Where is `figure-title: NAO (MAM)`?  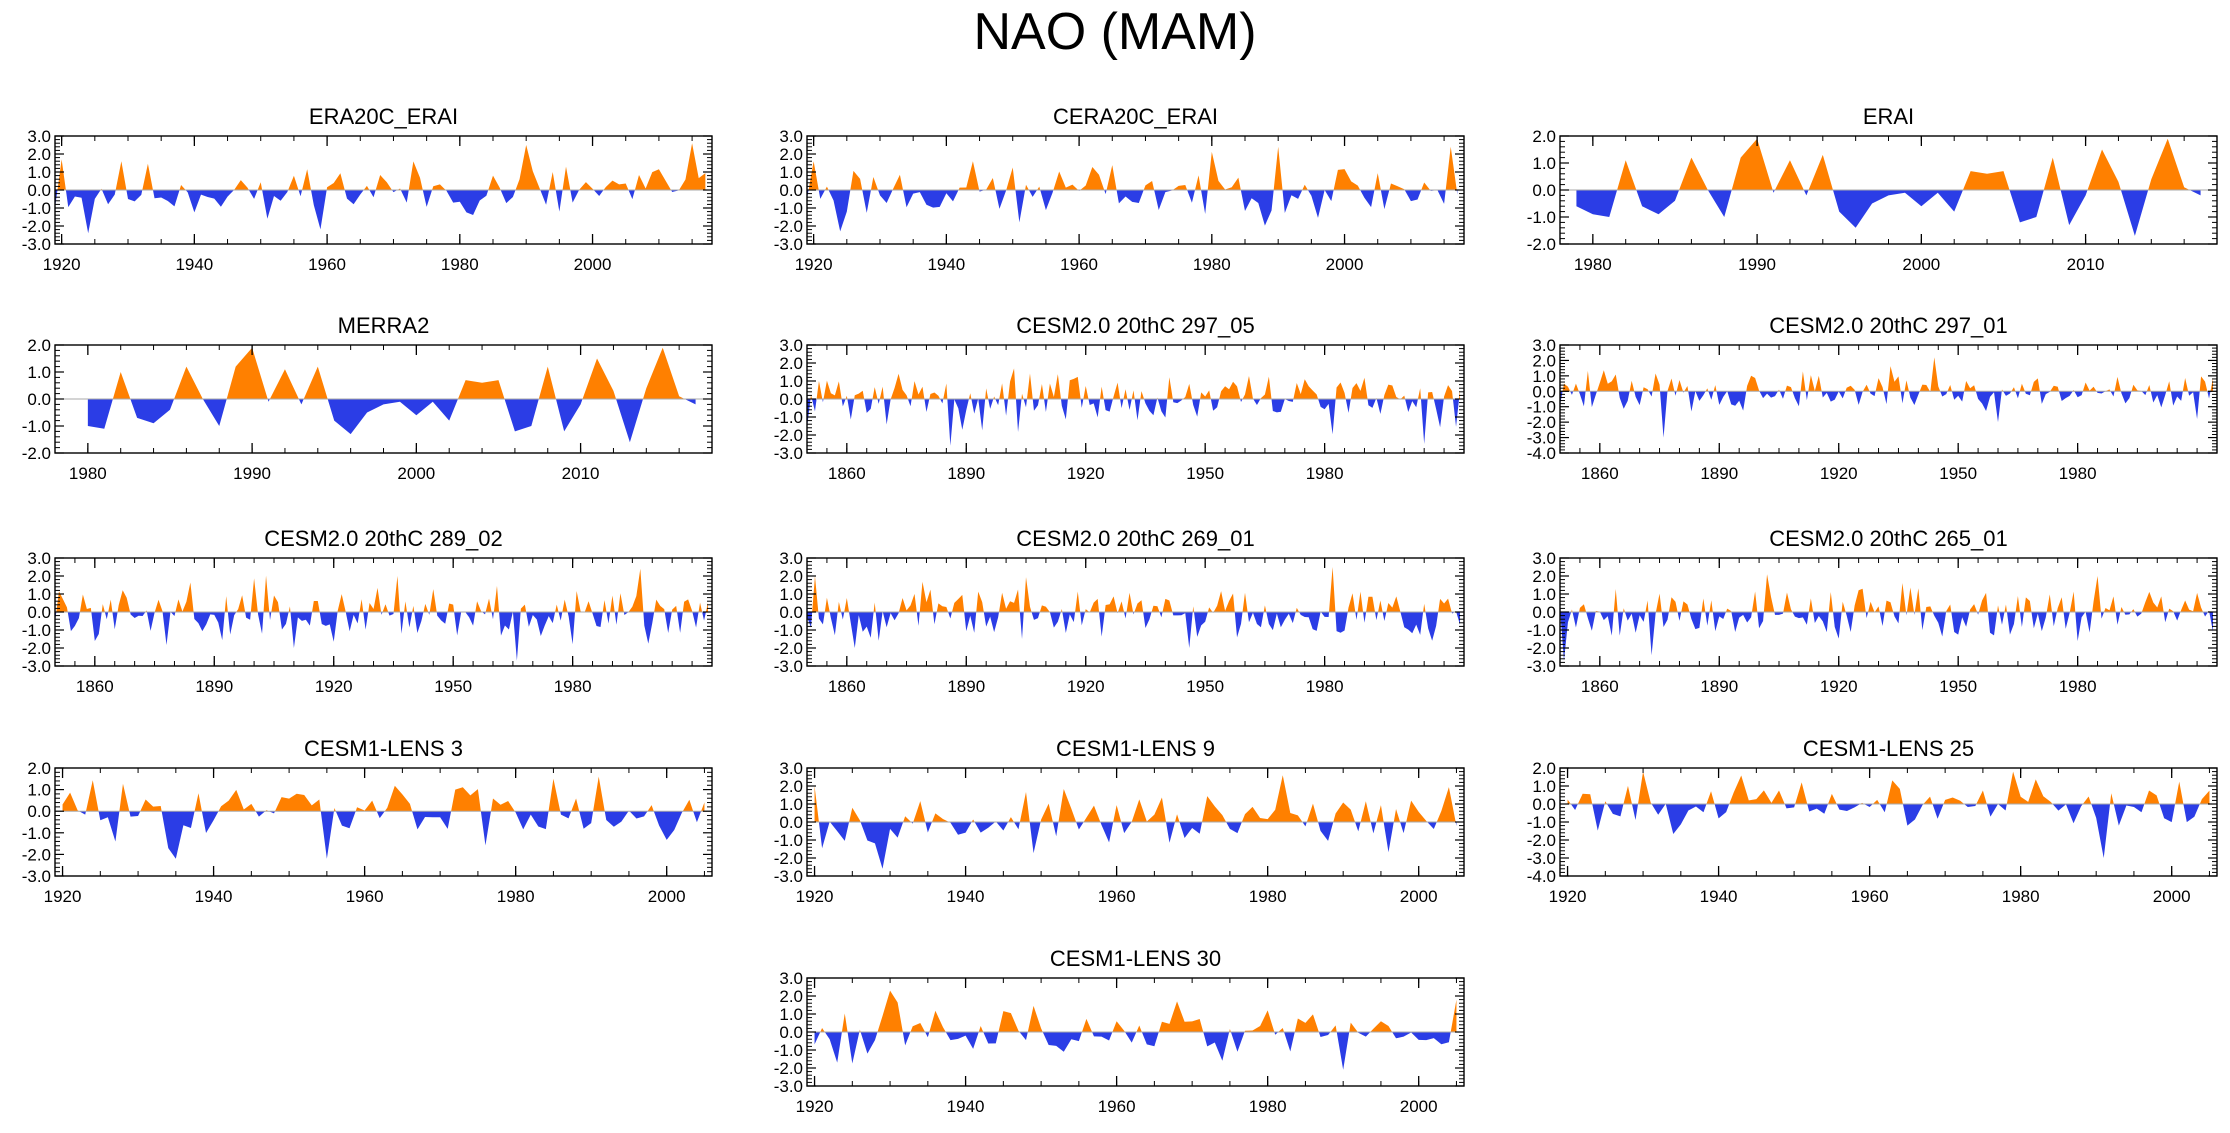 figure-title: NAO (MAM) is located at coordinates (1115, 32).